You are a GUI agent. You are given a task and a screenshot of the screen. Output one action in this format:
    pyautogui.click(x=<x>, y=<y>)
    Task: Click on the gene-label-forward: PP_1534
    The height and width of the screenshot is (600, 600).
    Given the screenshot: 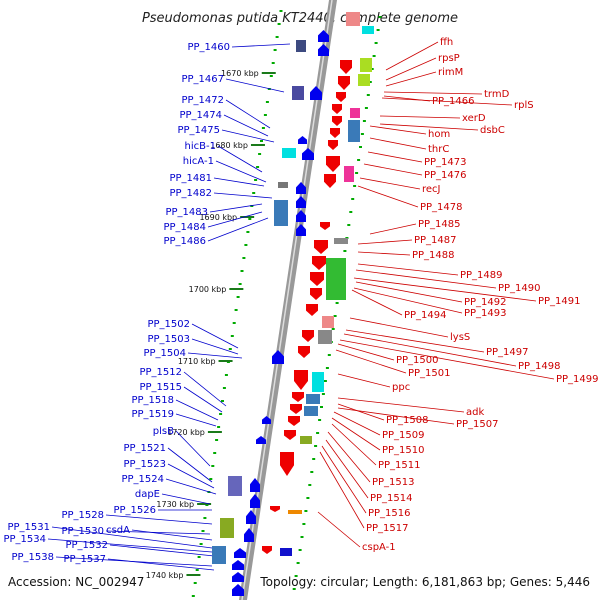 What is the action you would take?
    pyautogui.click(x=24, y=539)
    